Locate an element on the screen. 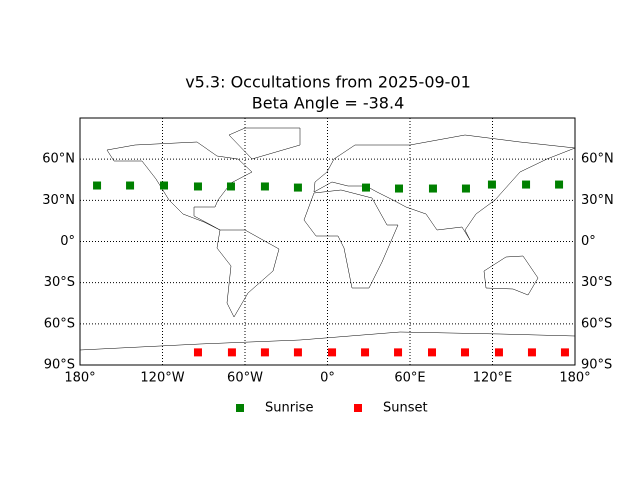  y-tick-label-right: 0° is located at coordinates (588, 241).